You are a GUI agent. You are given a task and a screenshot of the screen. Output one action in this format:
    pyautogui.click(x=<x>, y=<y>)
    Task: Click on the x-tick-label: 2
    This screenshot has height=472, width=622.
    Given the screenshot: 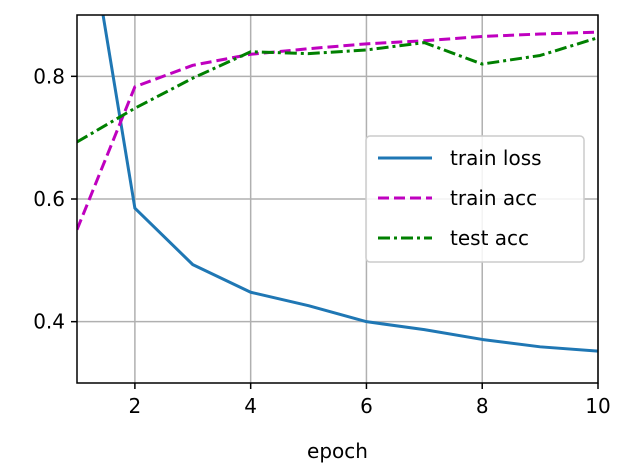 What is the action you would take?
    pyautogui.click(x=135, y=406)
    